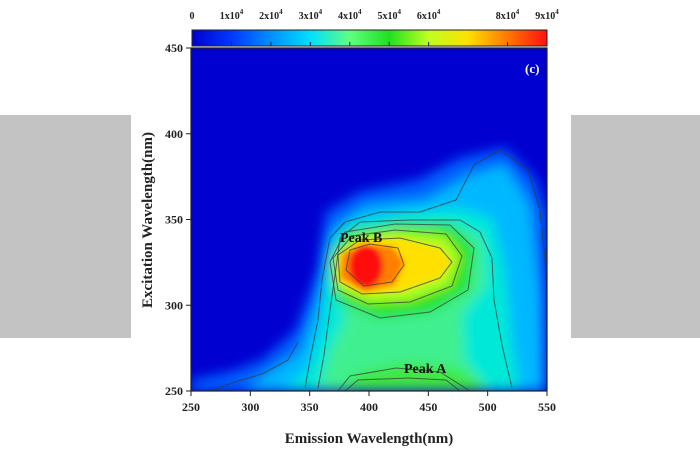  Describe the element at coordinates (271, 15) in the screenshot. I see `colorbar-tick-label: 2x10⁴` at that location.